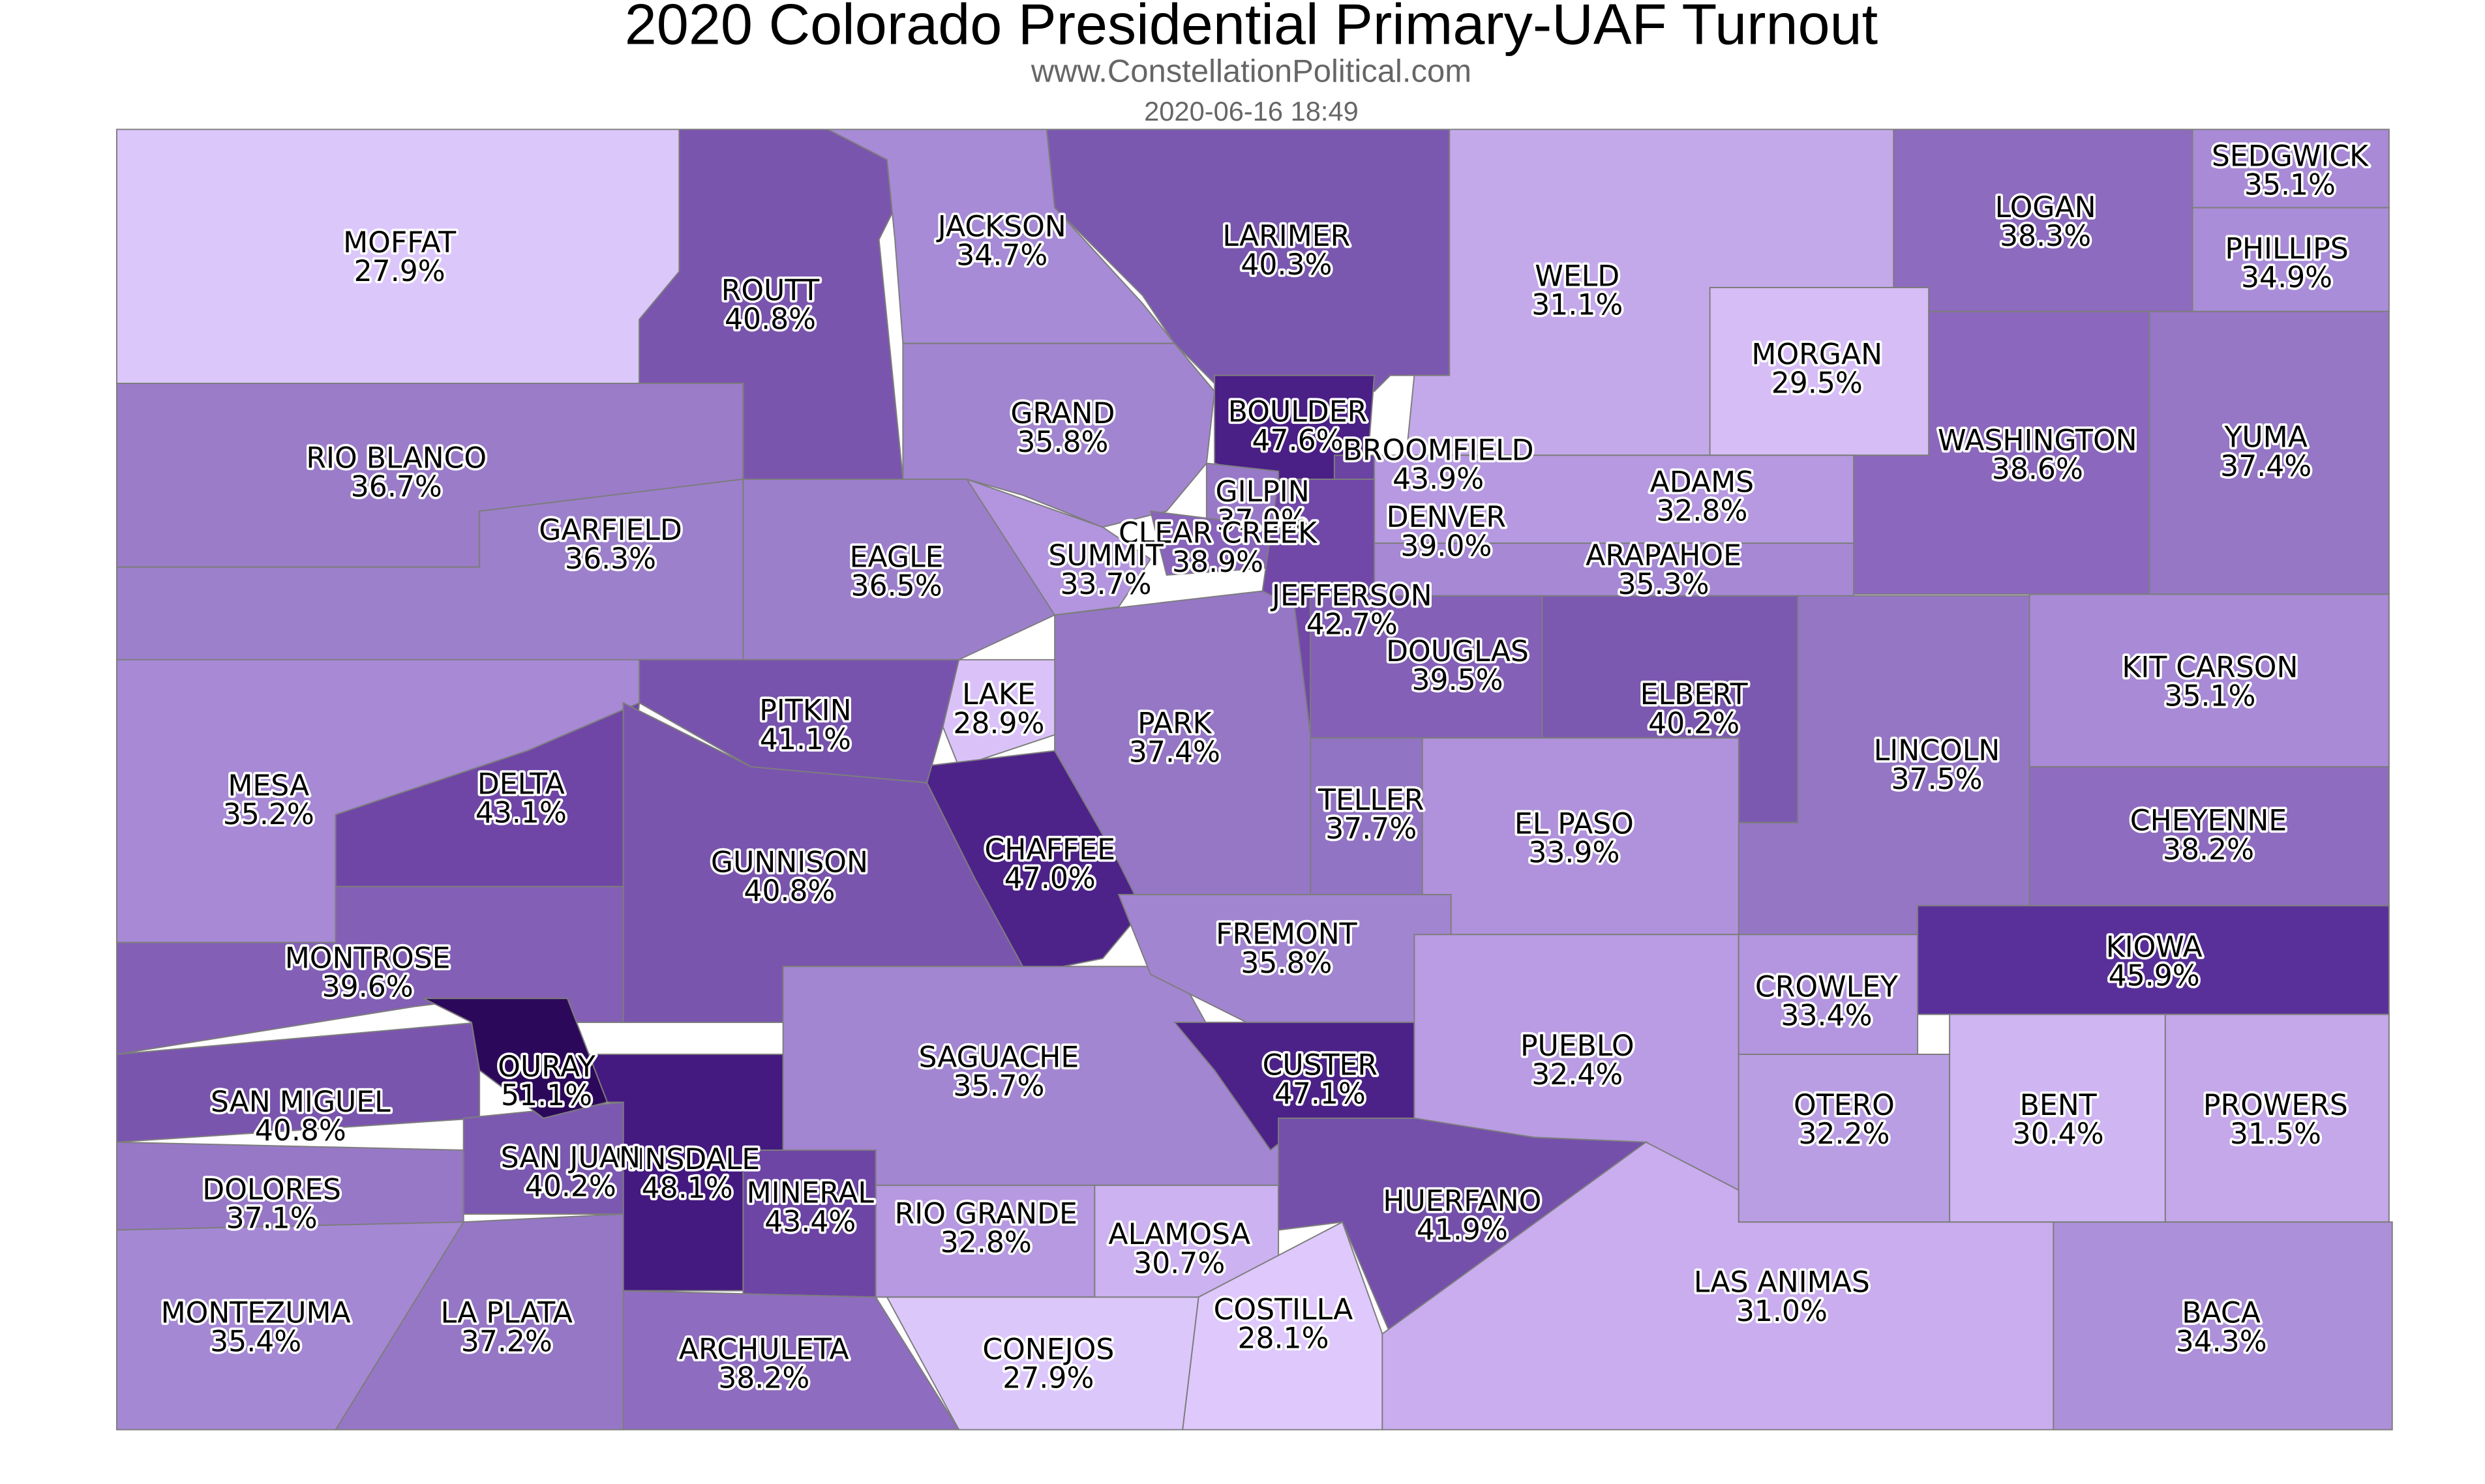 The width and height of the screenshot is (2485, 1484). Describe the element at coordinates (1844, 1134) in the screenshot. I see `county-turnout: 32.2%` at that location.